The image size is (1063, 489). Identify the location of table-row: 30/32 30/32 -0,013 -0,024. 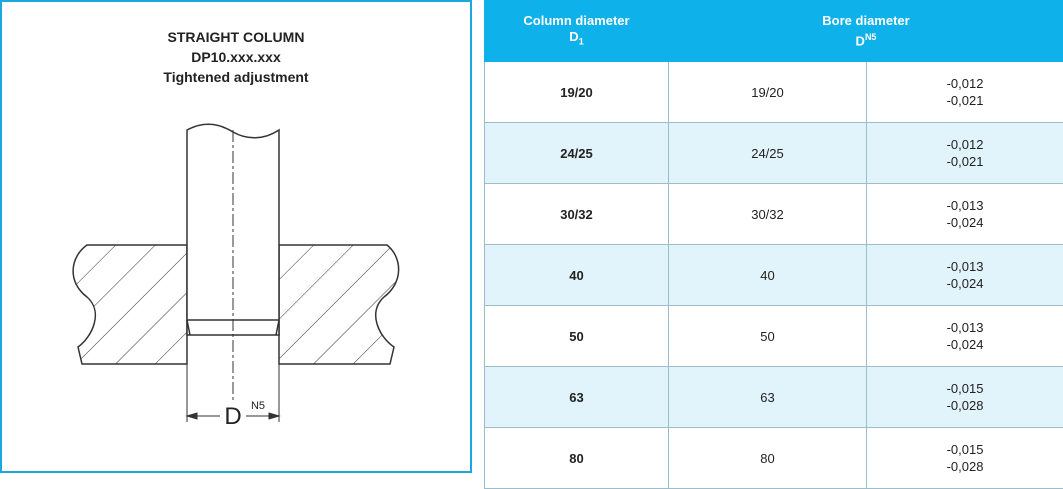
(774, 214).